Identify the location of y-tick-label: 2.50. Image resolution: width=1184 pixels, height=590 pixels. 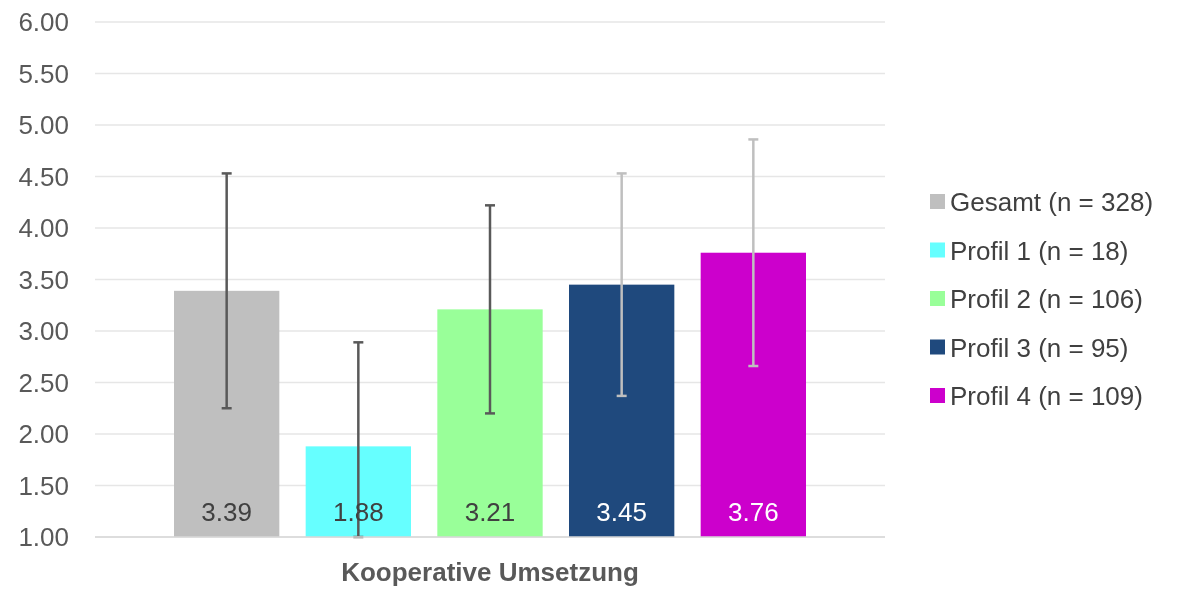
(43, 382).